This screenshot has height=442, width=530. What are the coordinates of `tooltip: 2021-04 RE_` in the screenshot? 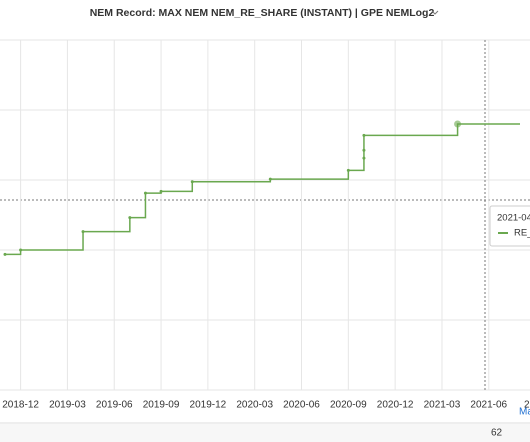 It's located at (509, 226).